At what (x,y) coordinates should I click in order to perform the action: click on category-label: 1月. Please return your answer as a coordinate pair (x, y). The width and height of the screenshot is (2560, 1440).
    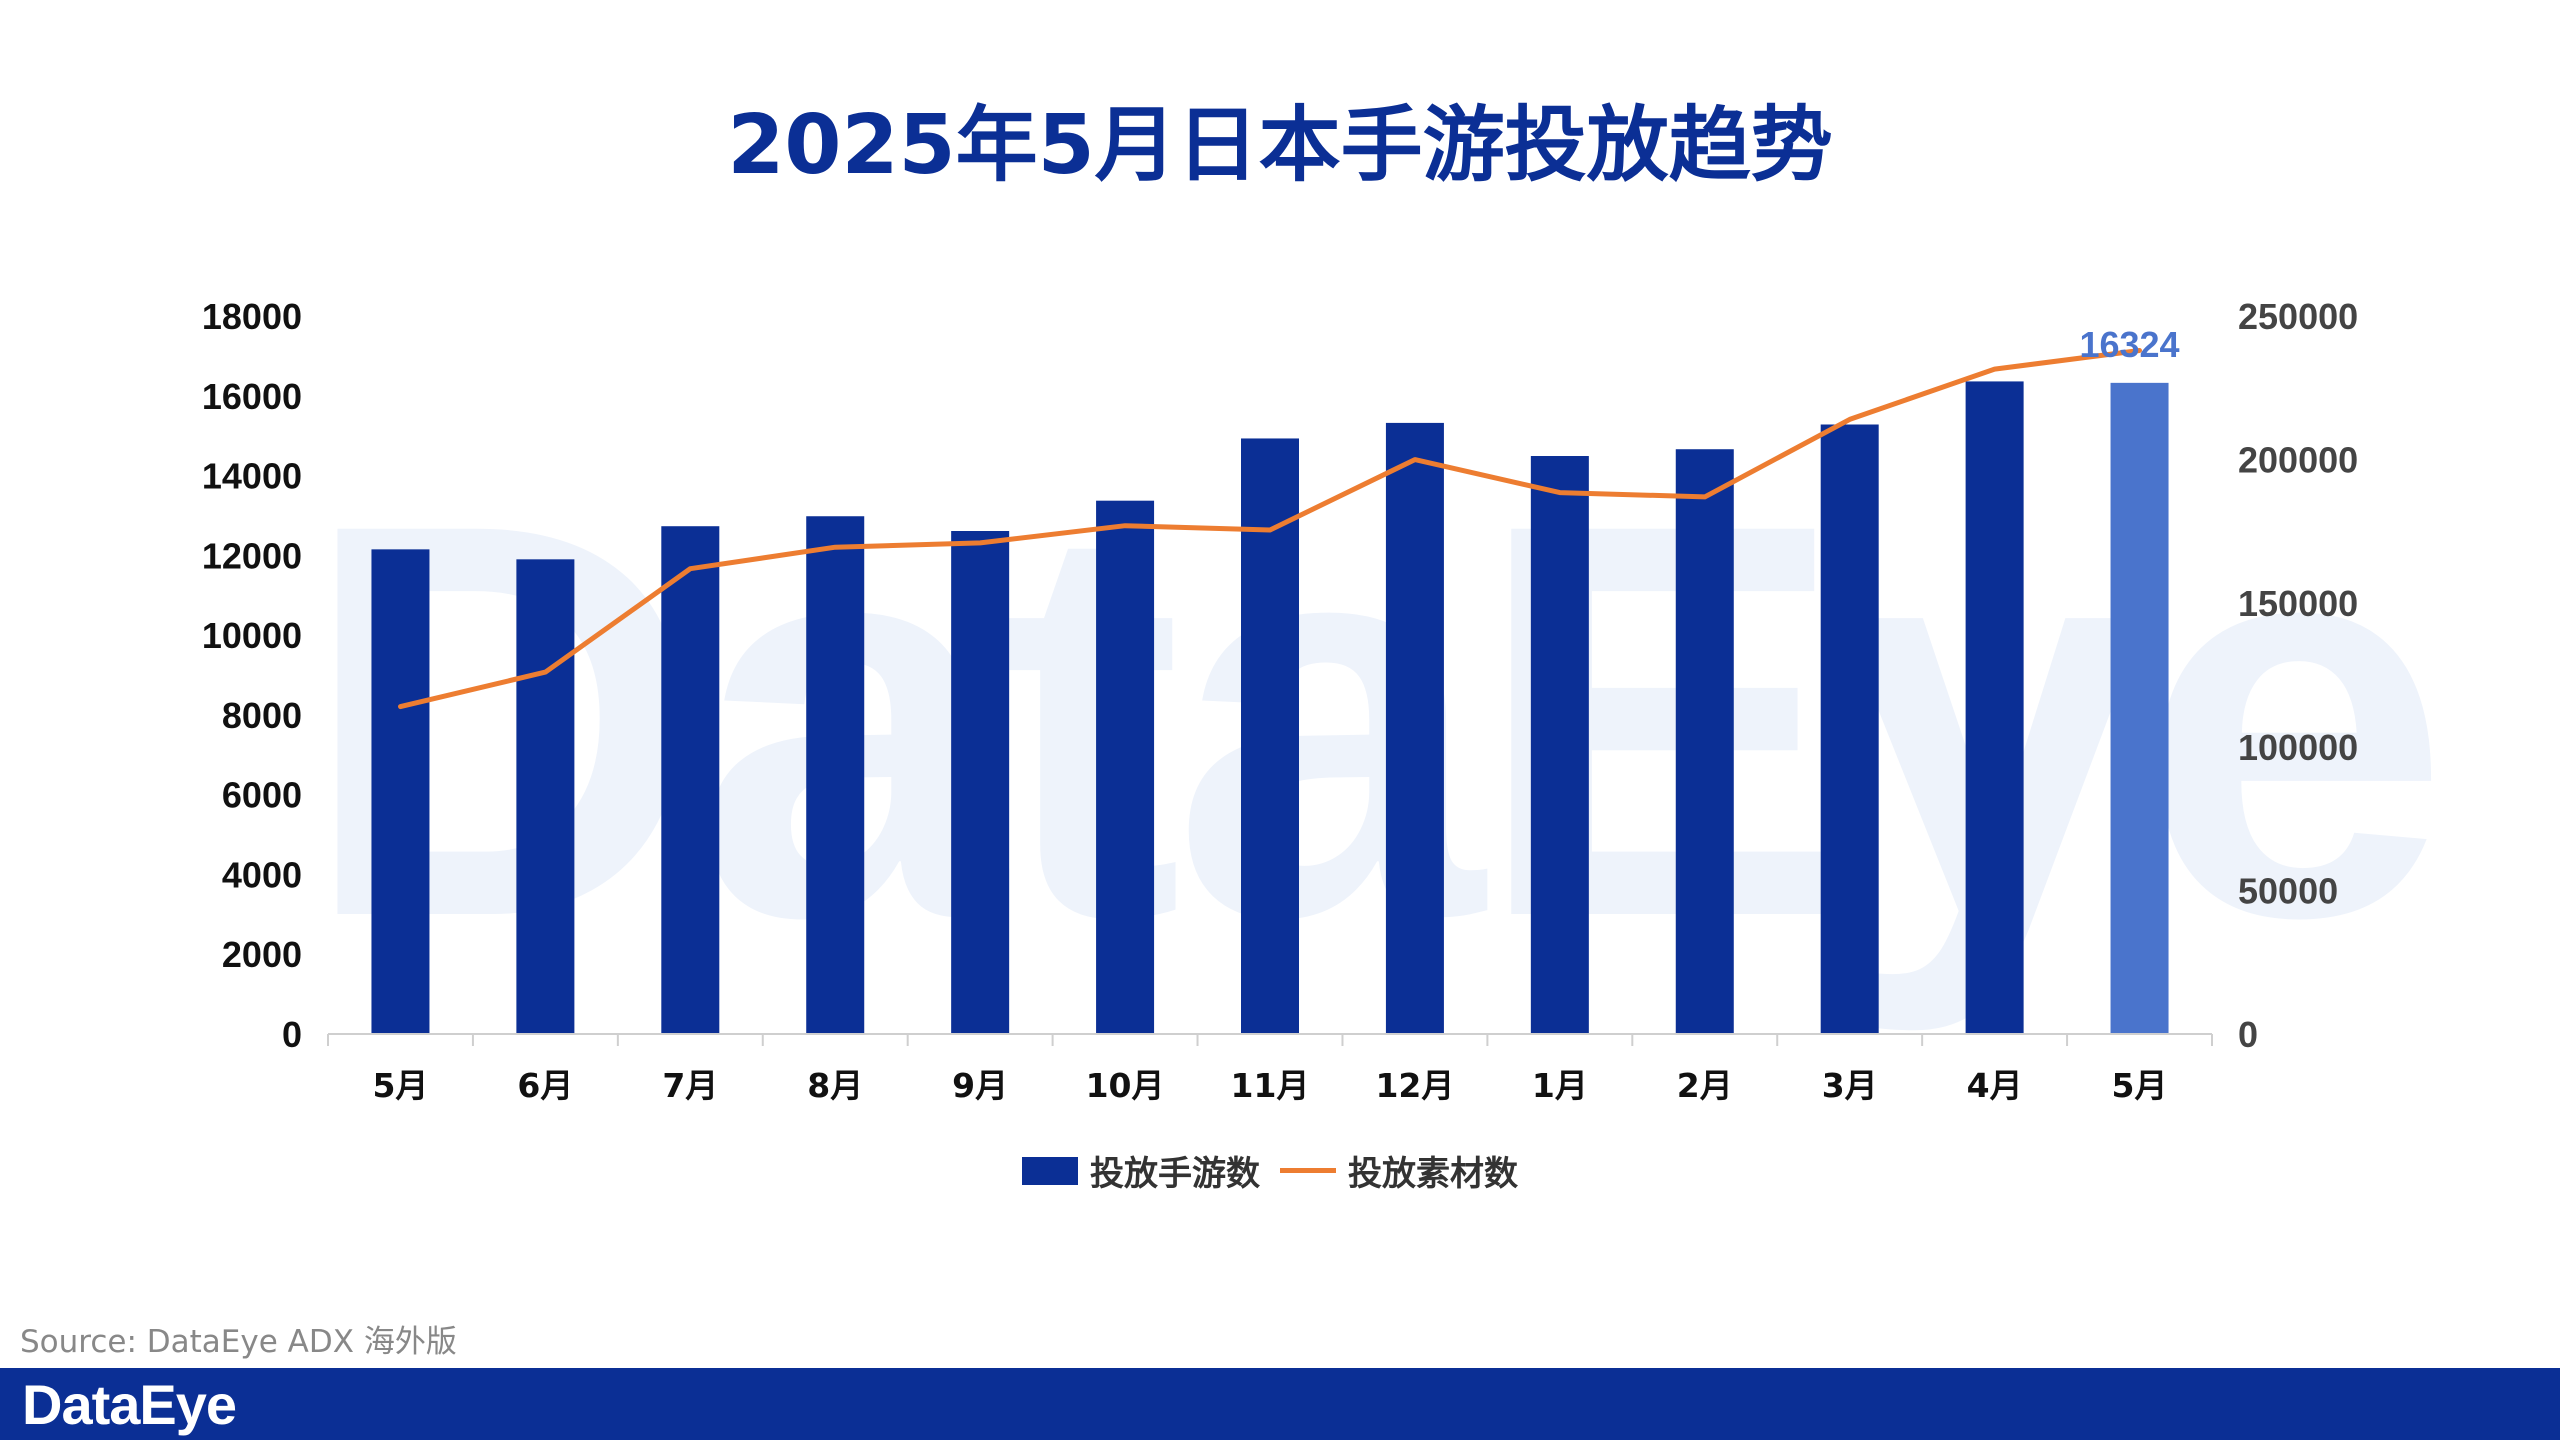
    Looking at the image, I should click on (1560, 1085).